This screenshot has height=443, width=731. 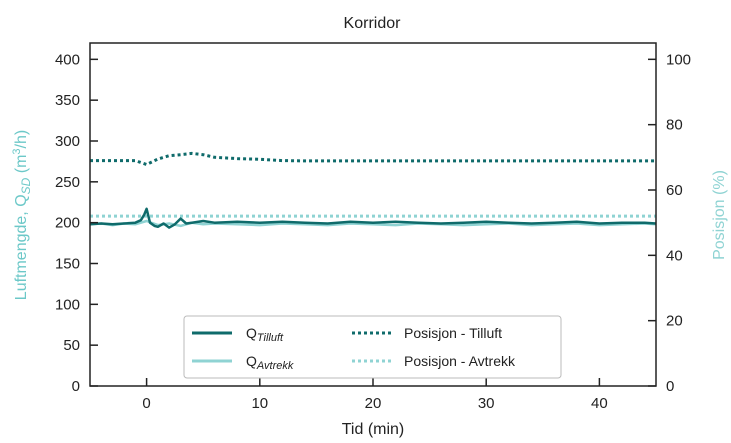 I want to click on y-tick-label: 300, so click(x=67, y=141).